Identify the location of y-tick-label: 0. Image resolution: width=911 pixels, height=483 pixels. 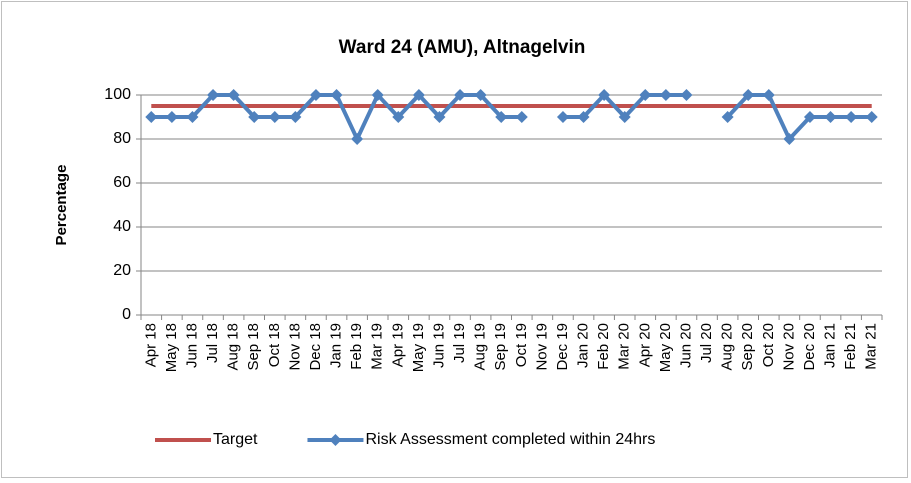
(126, 314).